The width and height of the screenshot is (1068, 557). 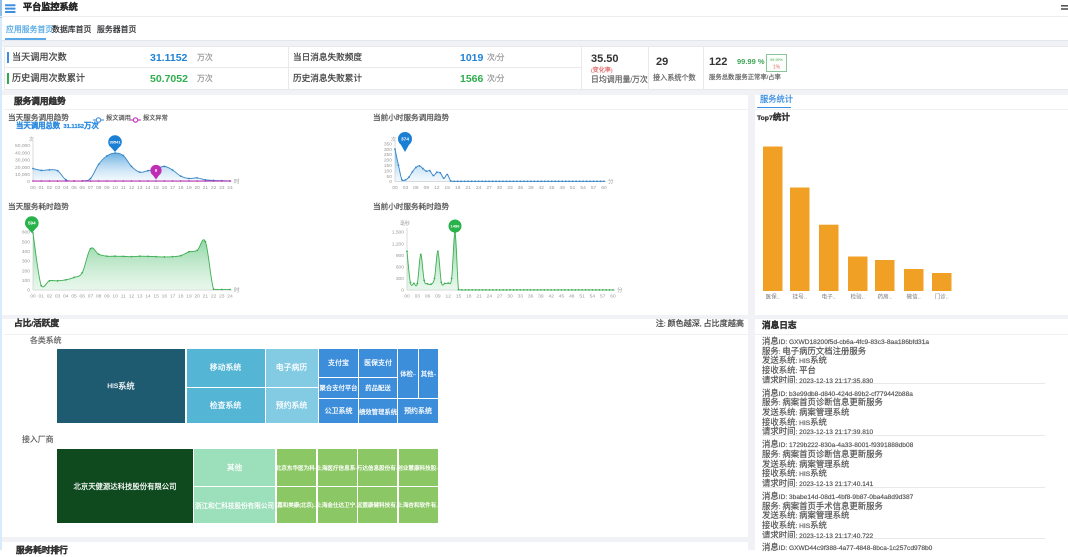 I want to click on svg-text: 分, so click(x=611, y=182).